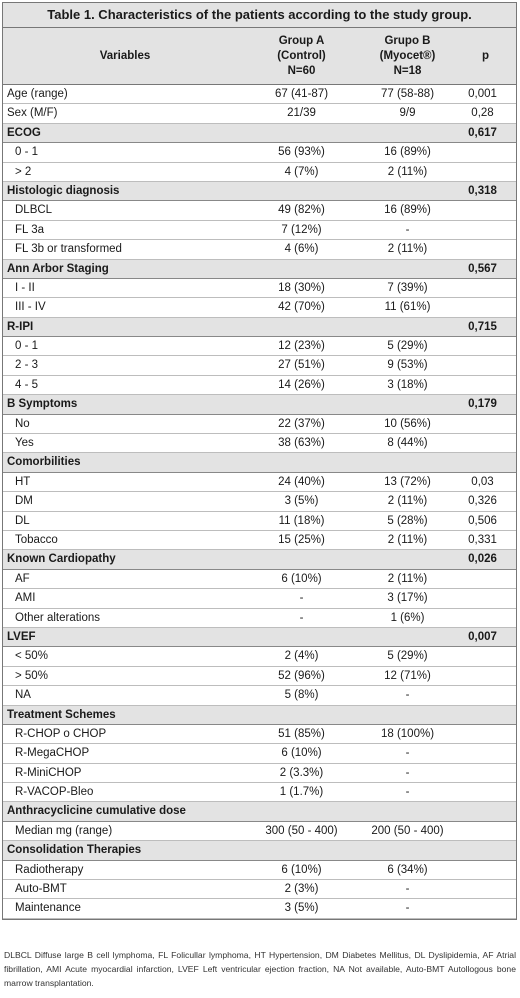 Image resolution: width=520 pixels, height=998 pixels. Describe the element at coordinates (482, 404) in the screenshot. I see `p-value: 0,179` at that location.